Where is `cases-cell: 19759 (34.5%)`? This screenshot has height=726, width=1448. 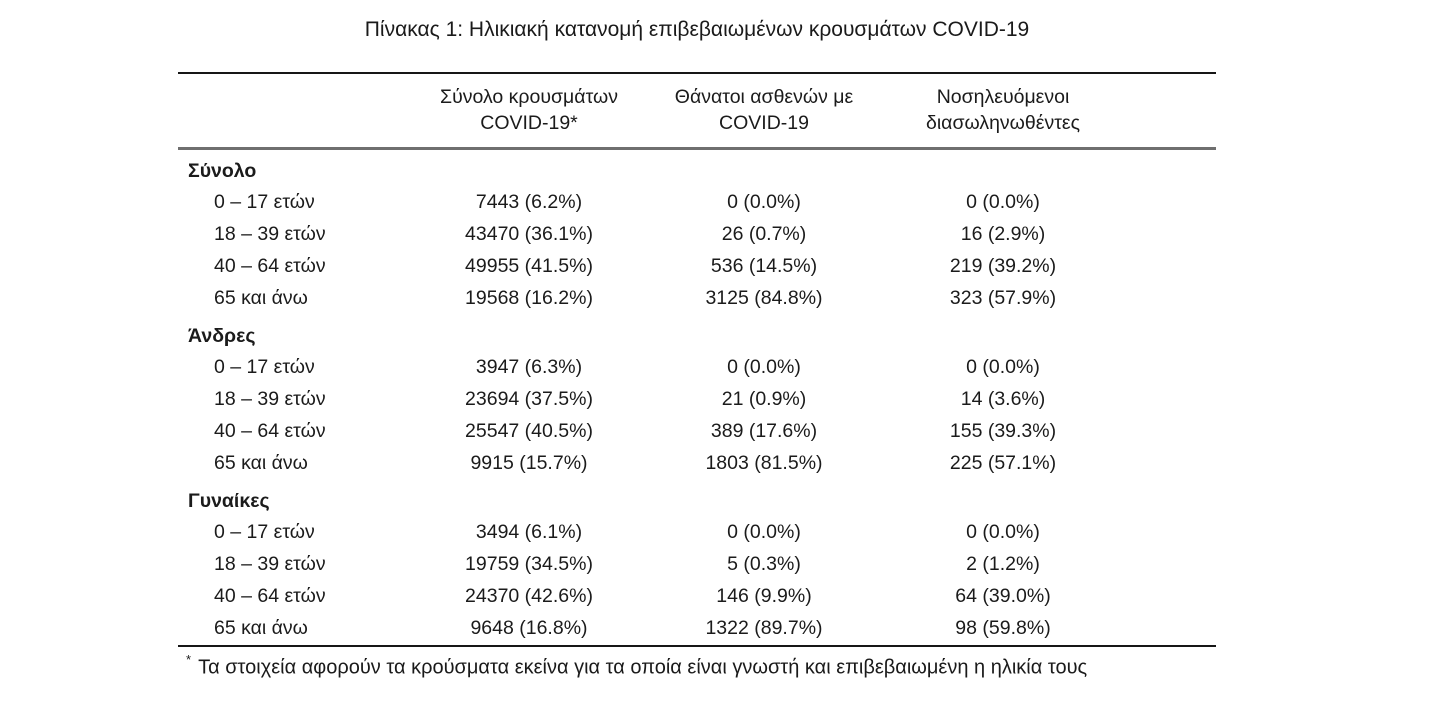 cases-cell: 19759 (34.5%) is located at coordinates (529, 564).